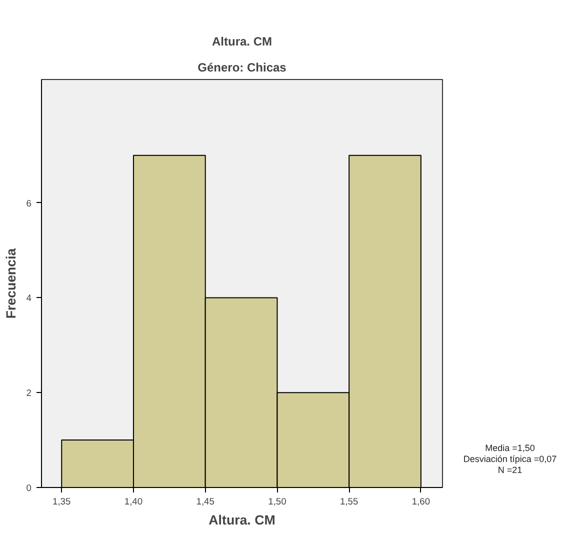  What do you see at coordinates (205, 501) in the screenshot?
I see `x-tick-label: 1,45` at bounding box center [205, 501].